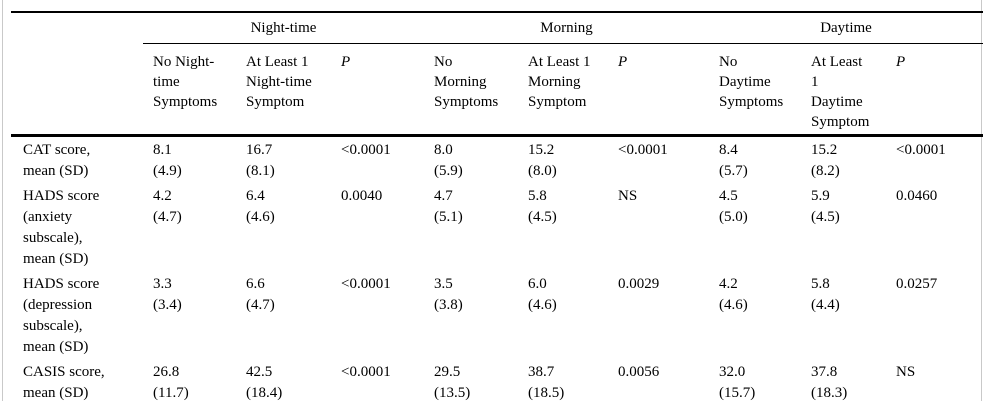  Describe the element at coordinates (906, 372) in the screenshot. I see `cell-casis-dt-p: NS` at that location.